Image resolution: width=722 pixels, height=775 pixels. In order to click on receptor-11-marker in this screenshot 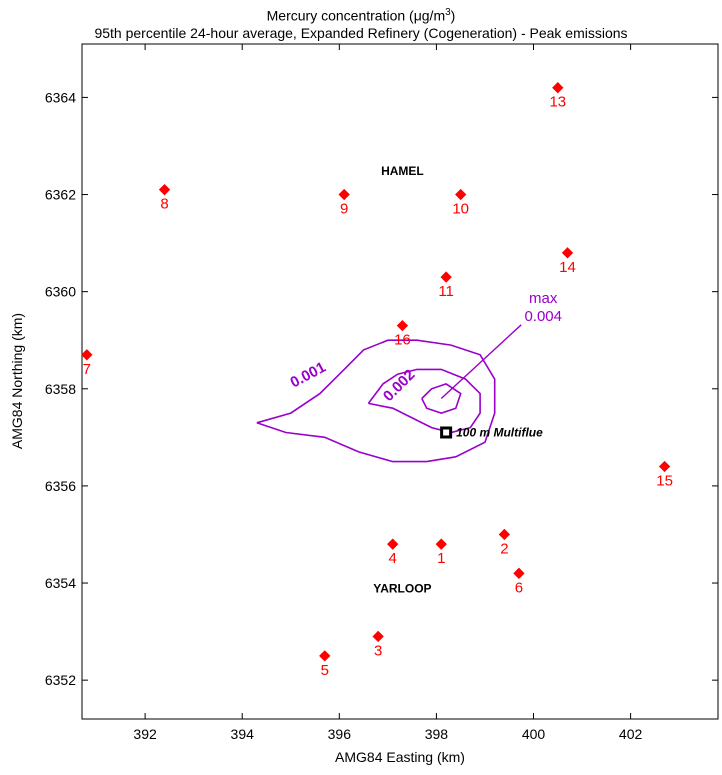, I will do `click(446, 277)`.